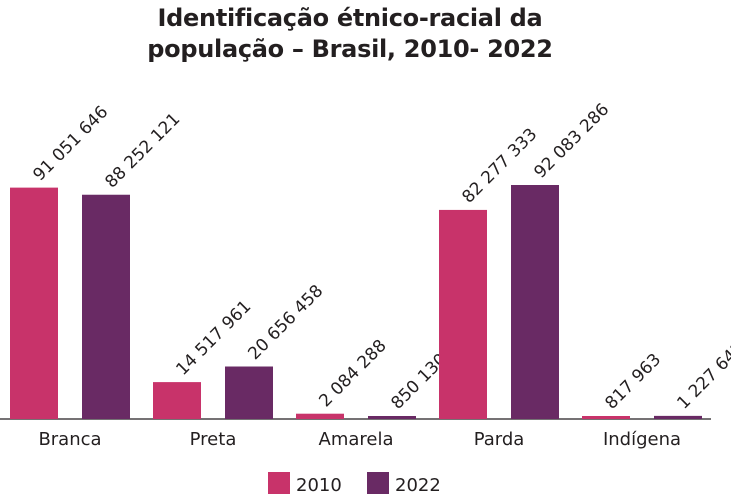  I want to click on x-tick-label-indígena: Indígena, so click(642, 439).